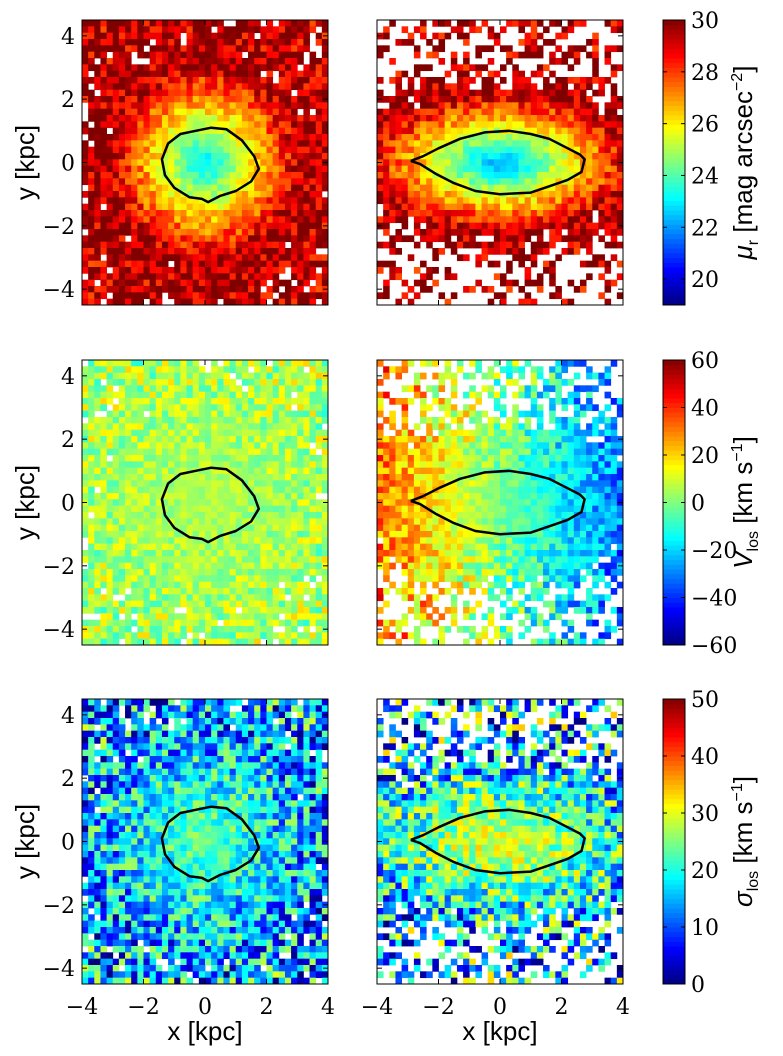  Describe the element at coordinates (674, 118) in the screenshot. I see `colorbar-segment` at that location.